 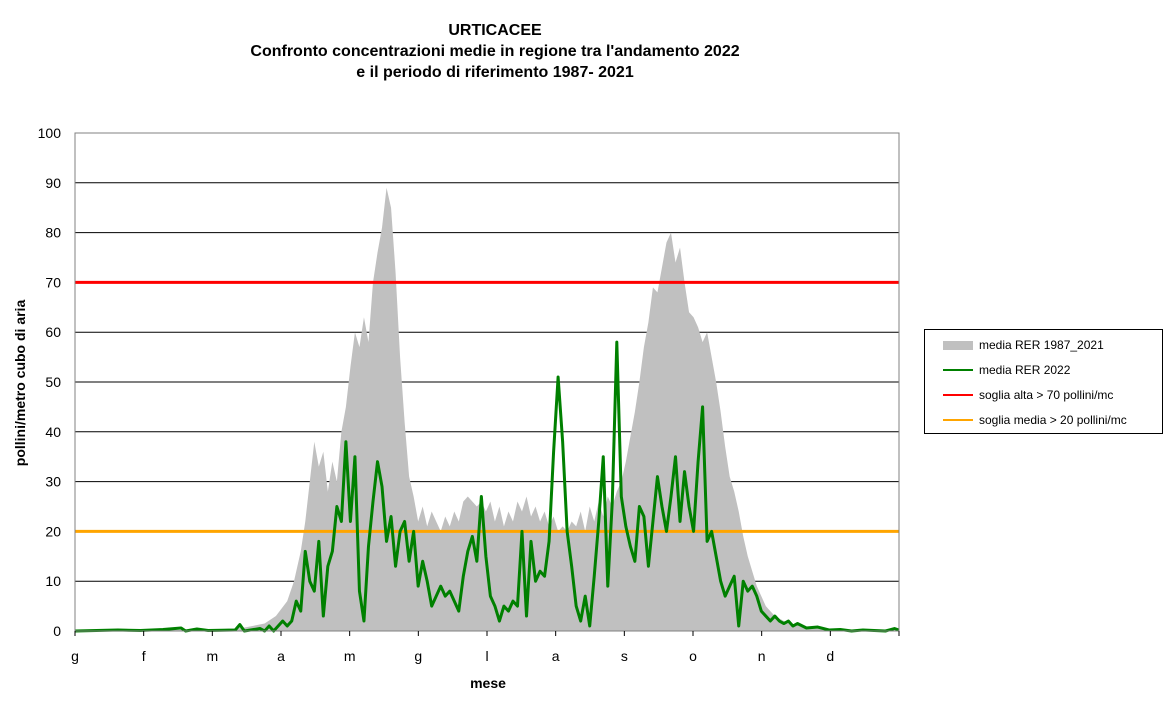 What do you see at coordinates (53, 482) in the screenshot?
I see `y-tick-label: 30` at bounding box center [53, 482].